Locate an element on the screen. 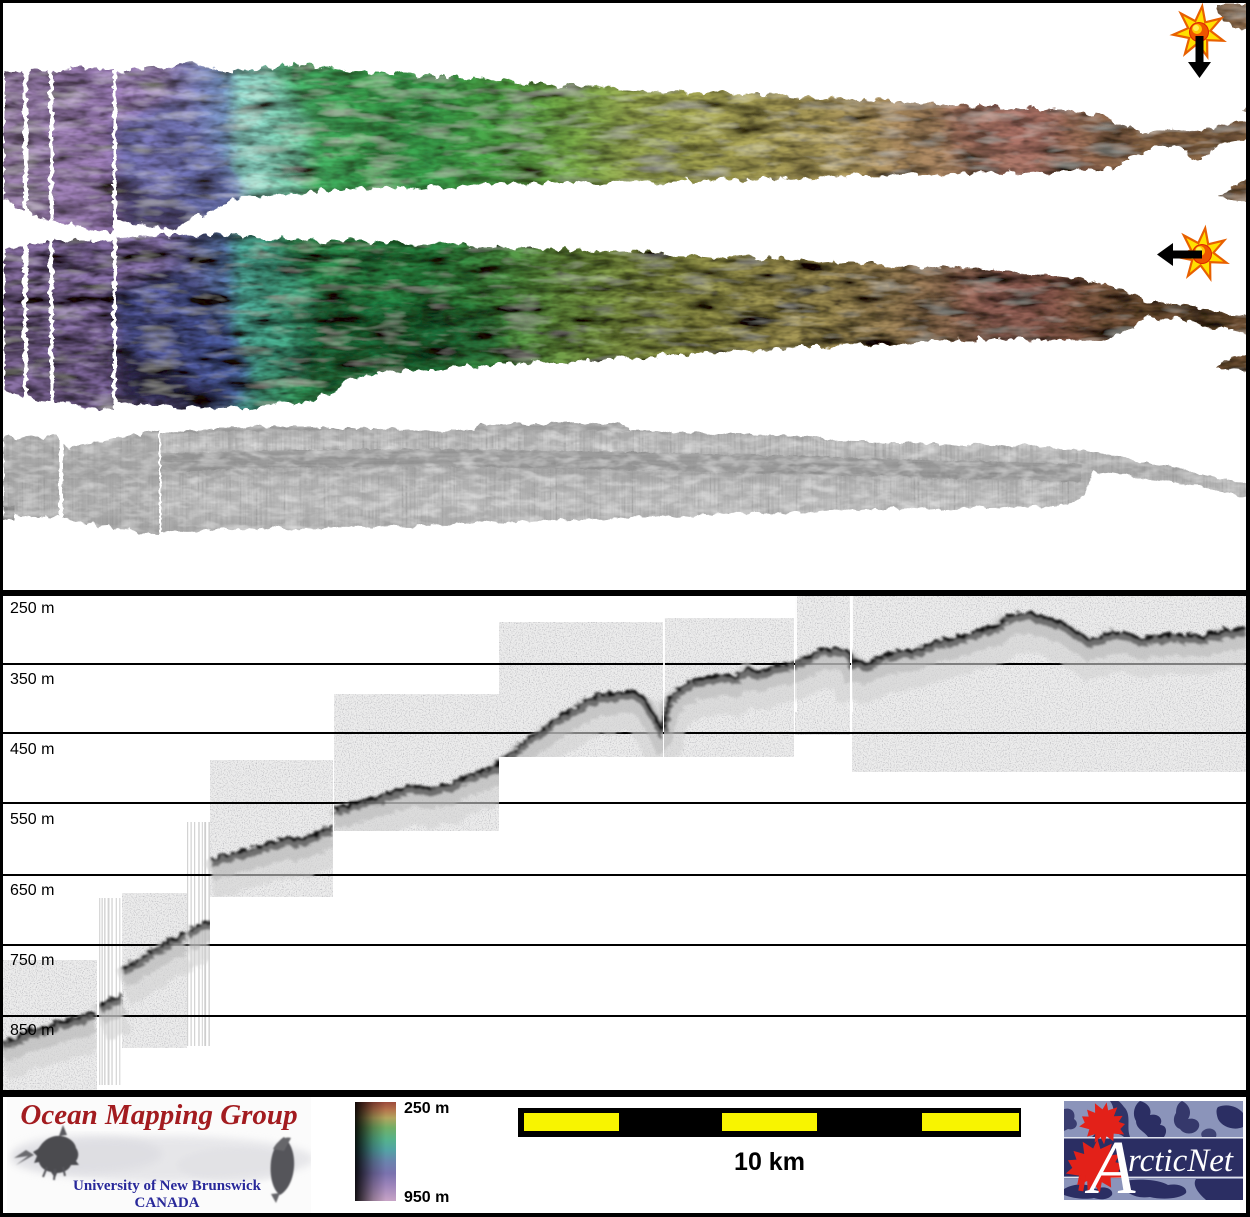 Image resolution: width=1250 pixels, height=1217 pixels. svg-text: A is located at coordinates (1110, 1163).